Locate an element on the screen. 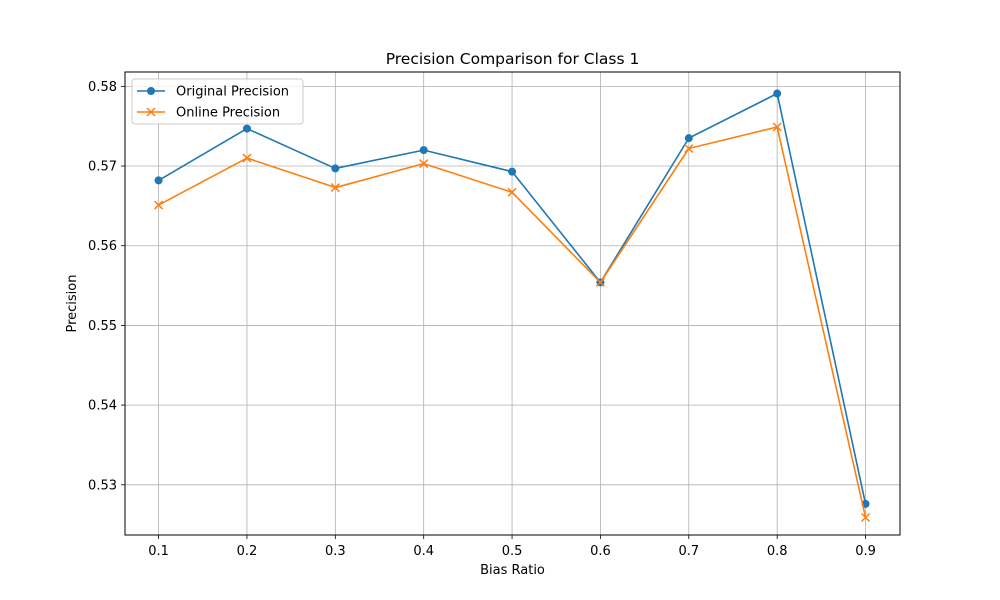  x-tick-label: 0.6 is located at coordinates (600, 551).